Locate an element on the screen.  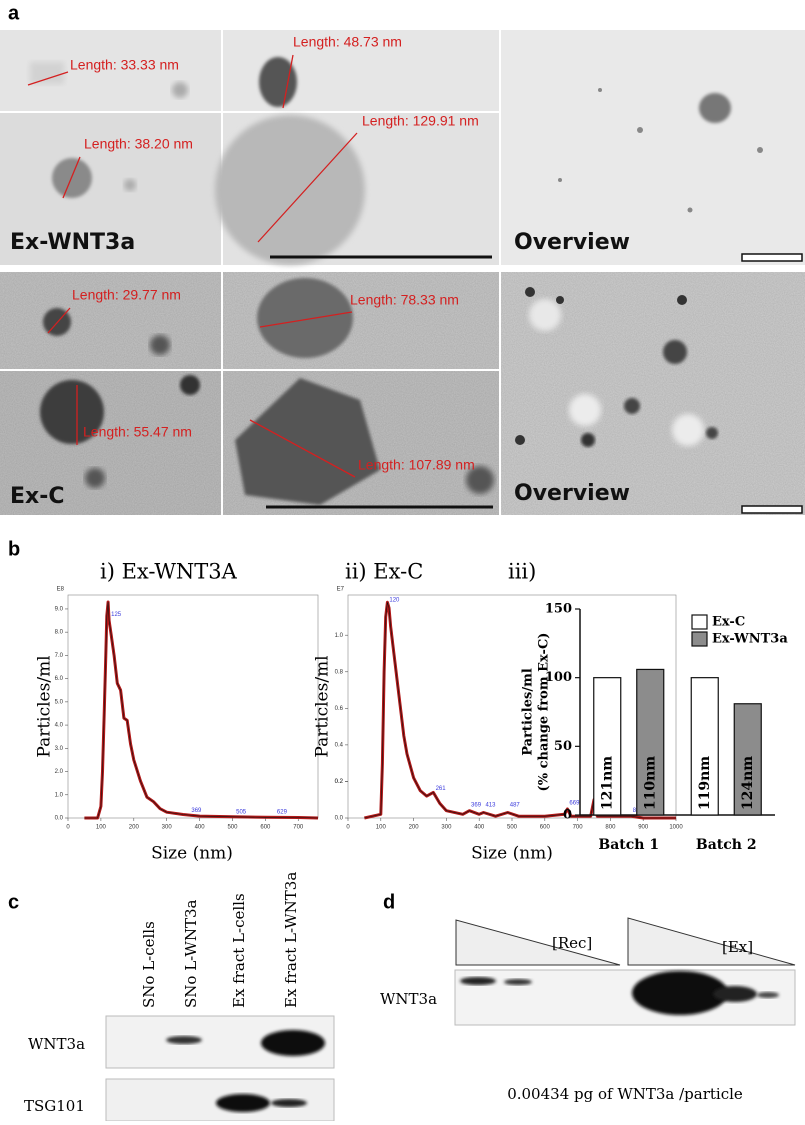
y-tick-label: 50 is located at coordinates (563, 746).